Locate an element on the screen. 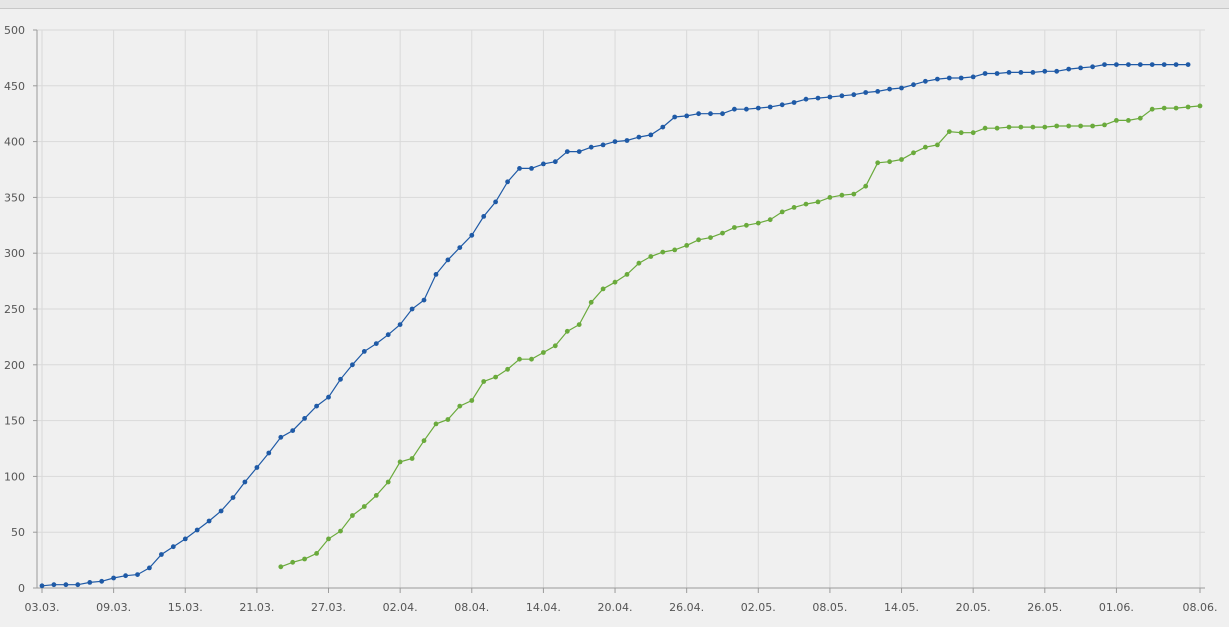  x-tick-label: 08.06. is located at coordinates (1200, 607).